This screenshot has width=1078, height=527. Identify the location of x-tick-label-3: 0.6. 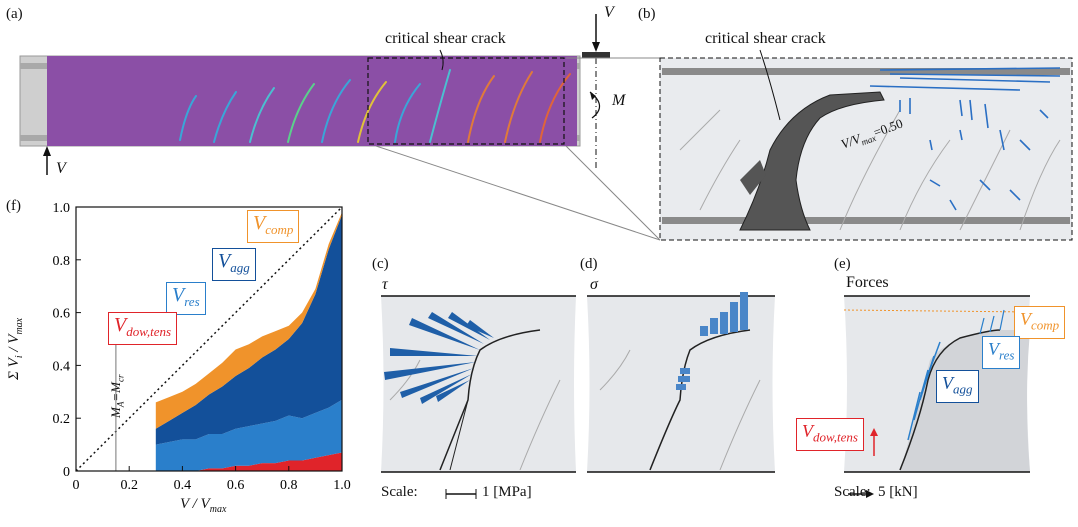
(236, 485).